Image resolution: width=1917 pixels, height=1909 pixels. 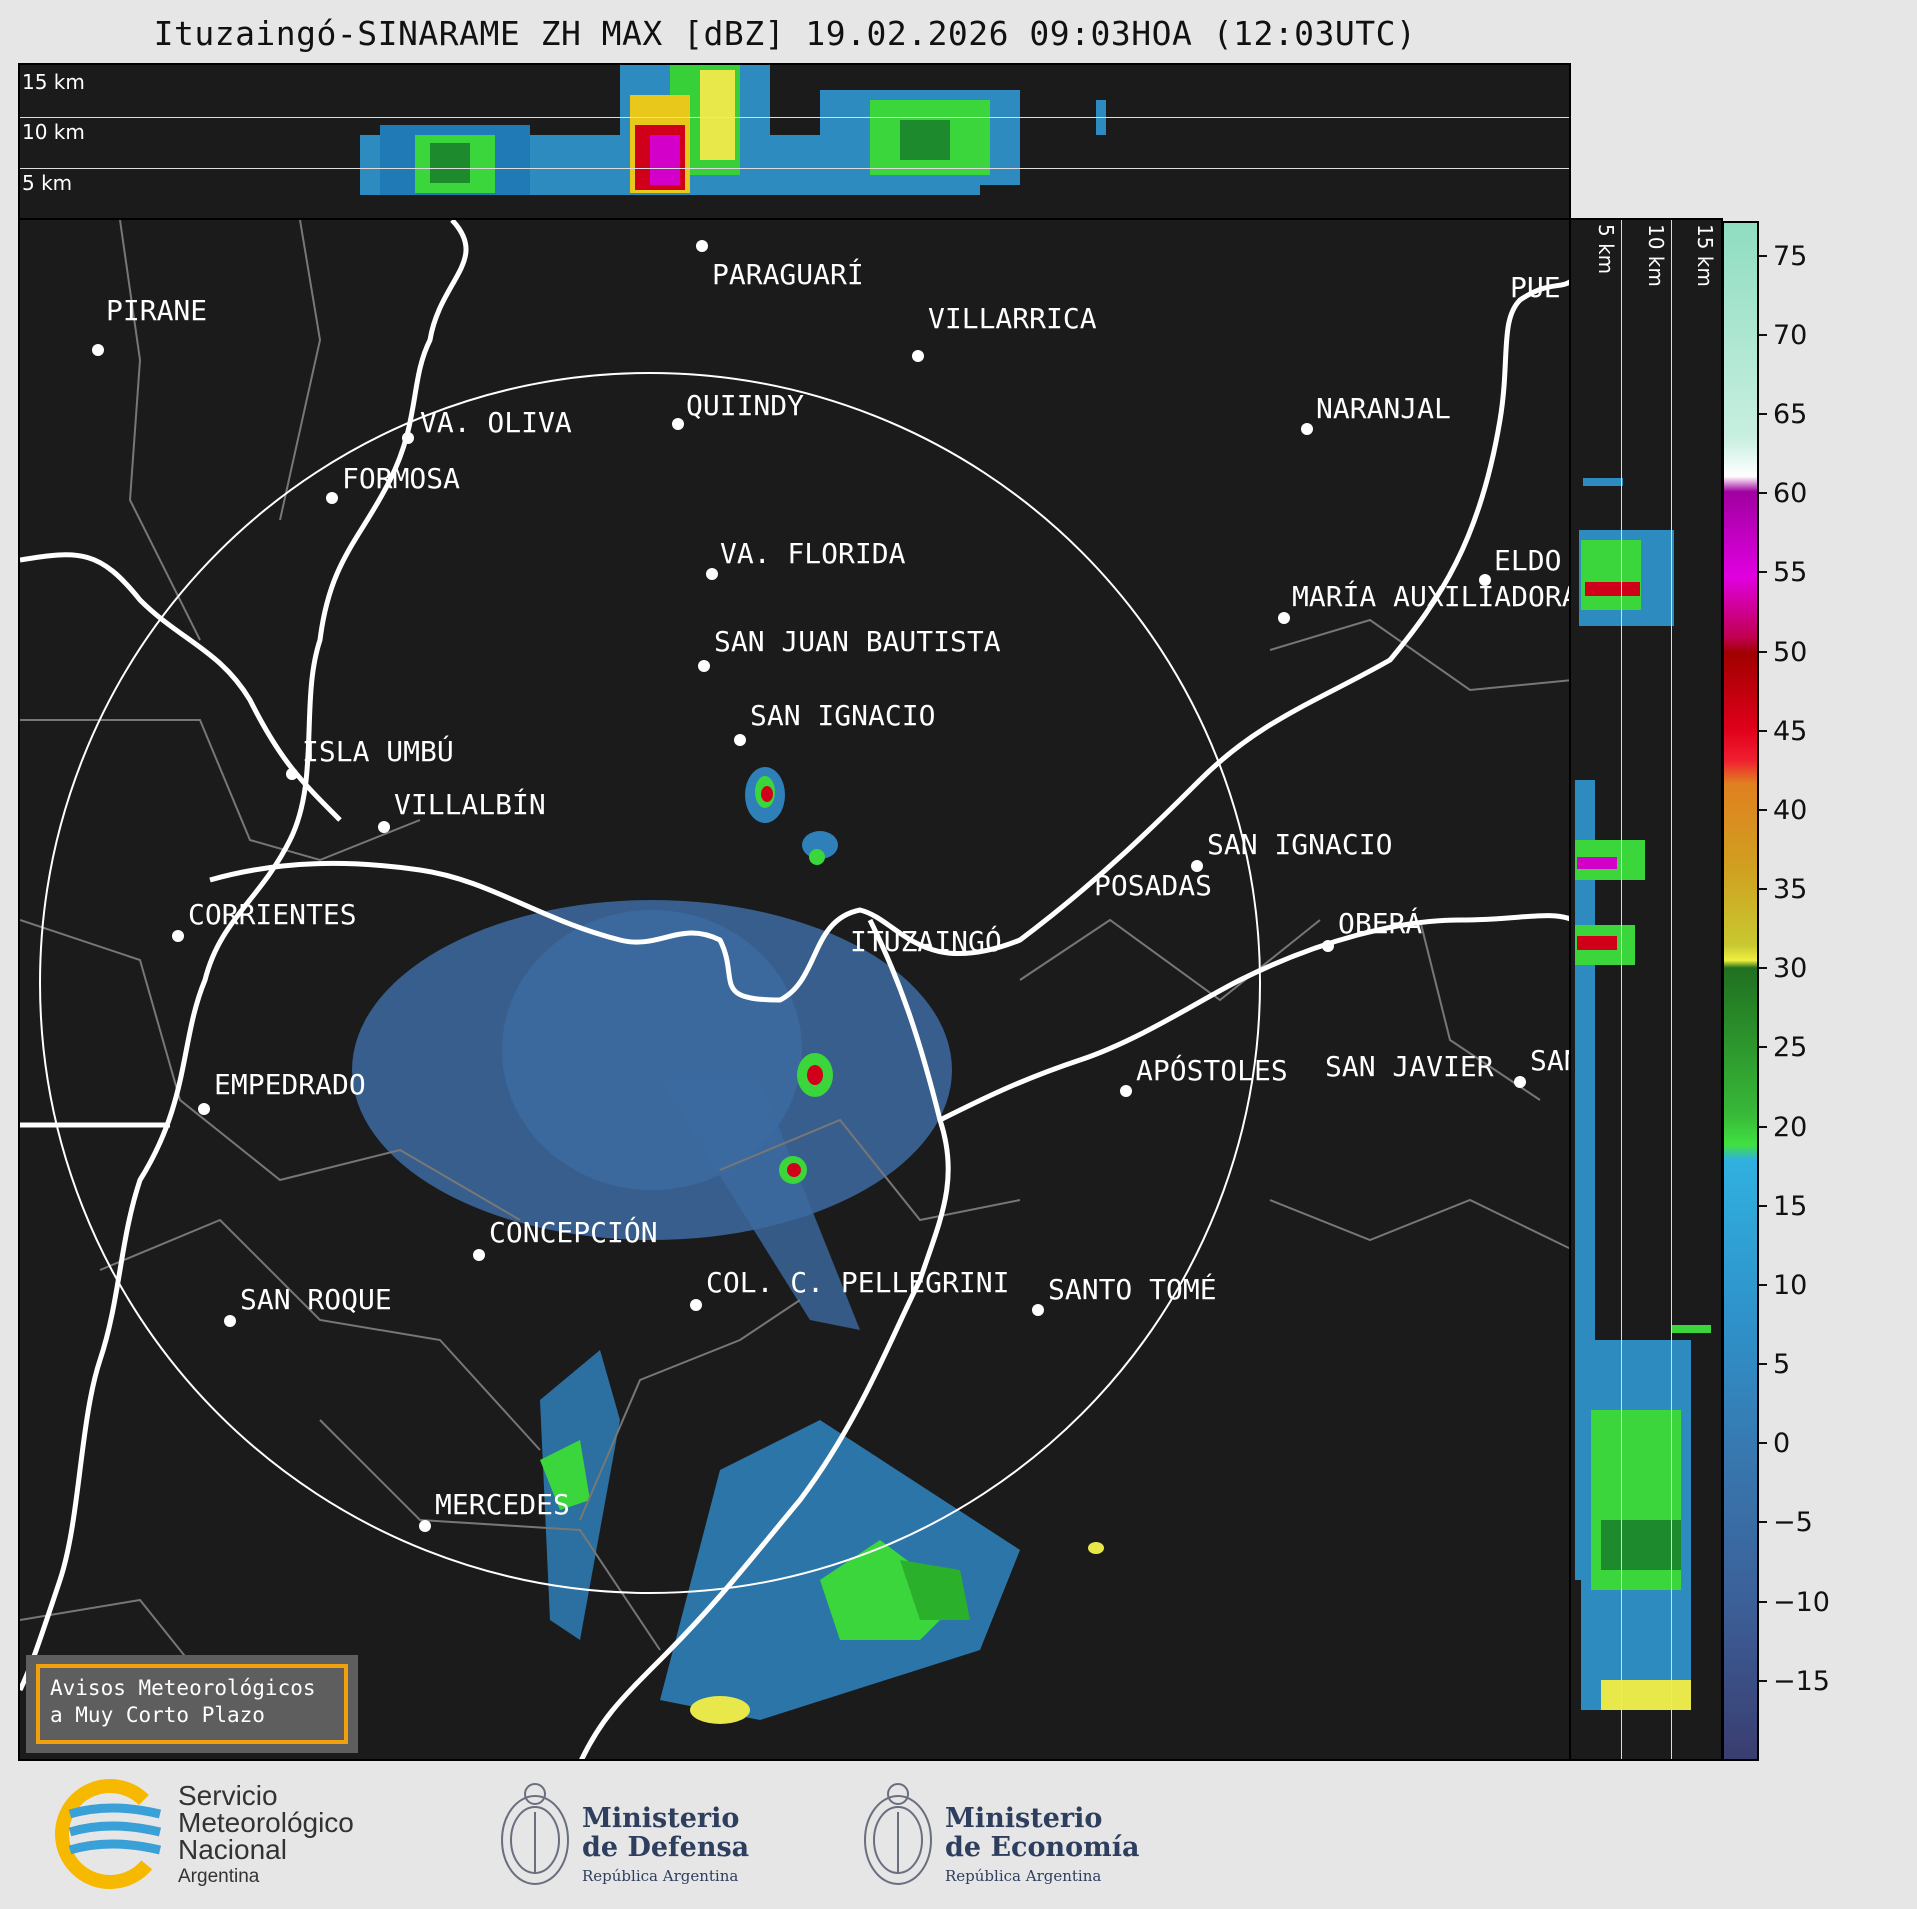 What do you see at coordinates (401, 478) in the screenshot?
I see `city-label-formosa: FORMOSA` at bounding box center [401, 478].